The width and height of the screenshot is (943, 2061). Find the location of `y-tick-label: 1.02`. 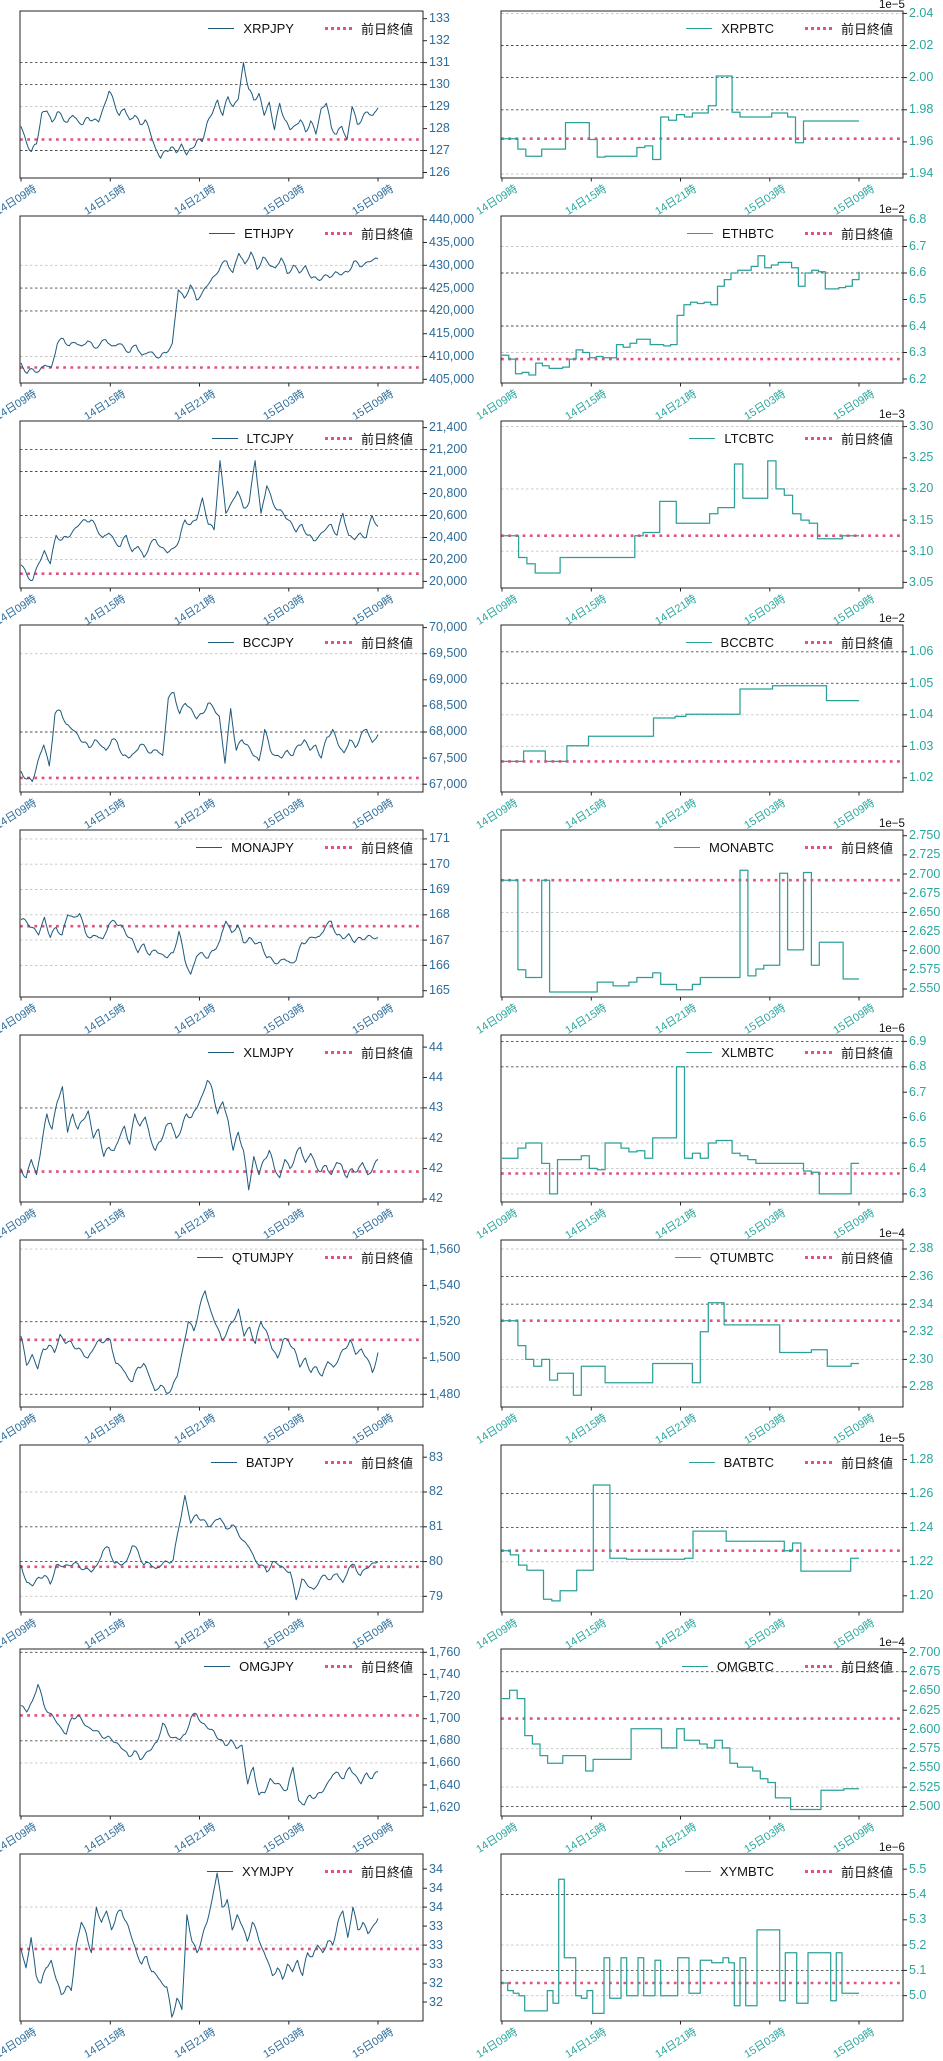

y-tick-label: 1.02 is located at coordinates (921, 777).